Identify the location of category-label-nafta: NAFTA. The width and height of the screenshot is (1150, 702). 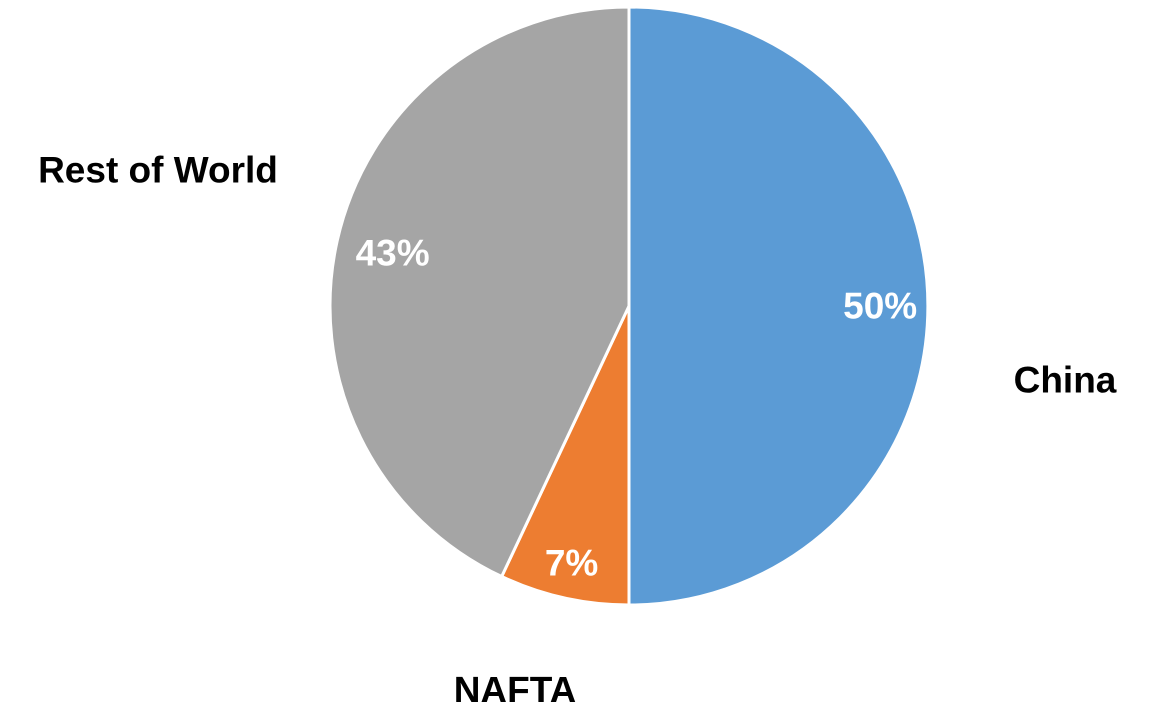
(515, 686).